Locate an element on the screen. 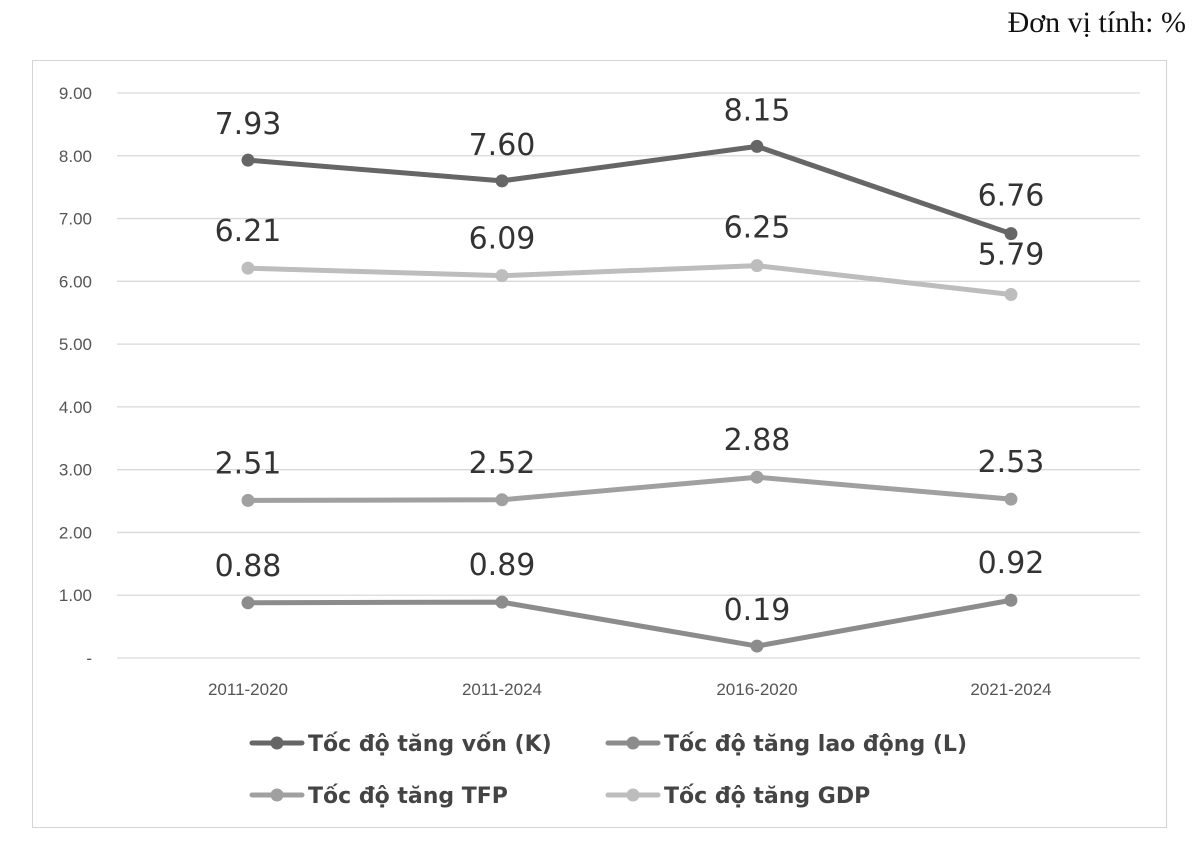  y-tick-label: 5.00 is located at coordinates (75, 344).